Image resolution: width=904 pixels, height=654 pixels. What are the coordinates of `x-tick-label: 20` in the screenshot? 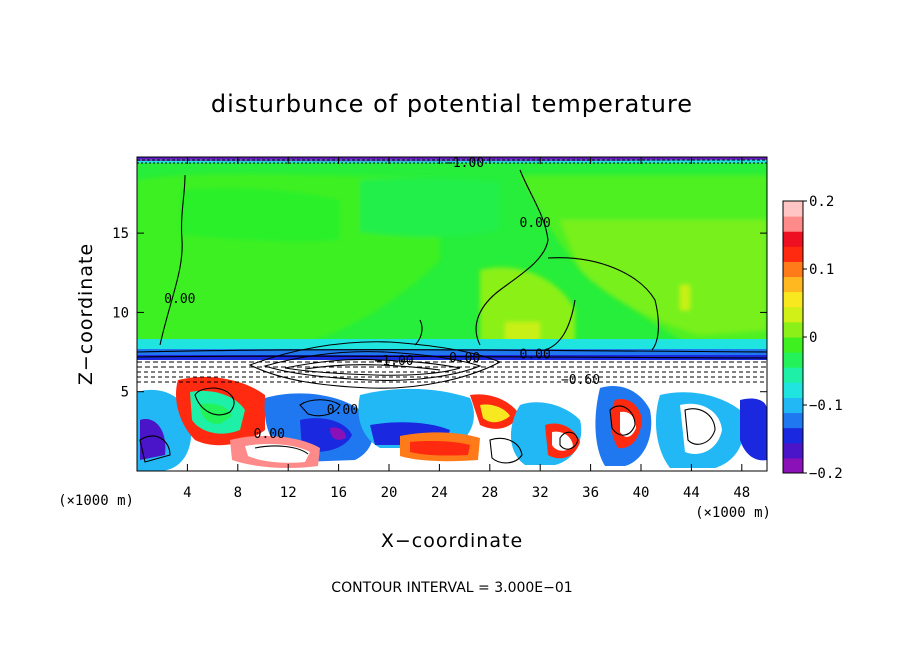 It's located at (389, 493).